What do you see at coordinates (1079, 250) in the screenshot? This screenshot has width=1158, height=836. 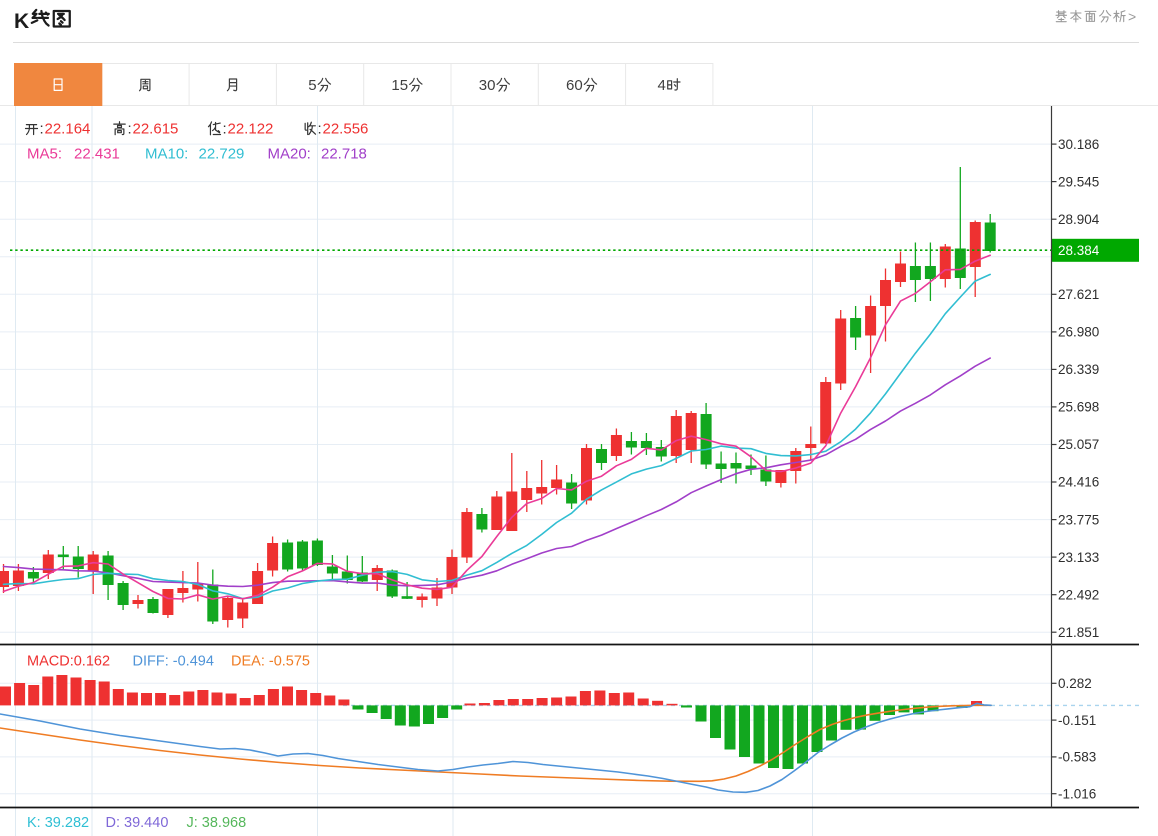 I see `svg-text: 28.384` at bounding box center [1079, 250].